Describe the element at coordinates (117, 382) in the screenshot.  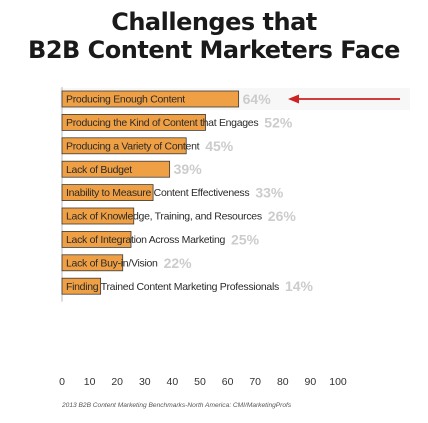
I see `x-tick-label: 20` at that location.